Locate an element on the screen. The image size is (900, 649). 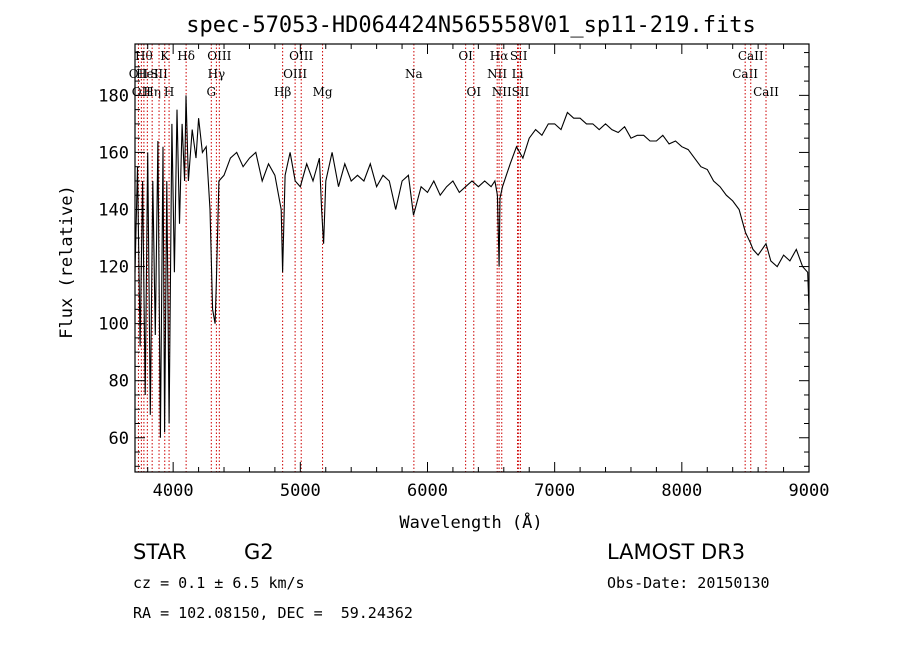
line-marker-label: OII is located at coordinates (139, 74).